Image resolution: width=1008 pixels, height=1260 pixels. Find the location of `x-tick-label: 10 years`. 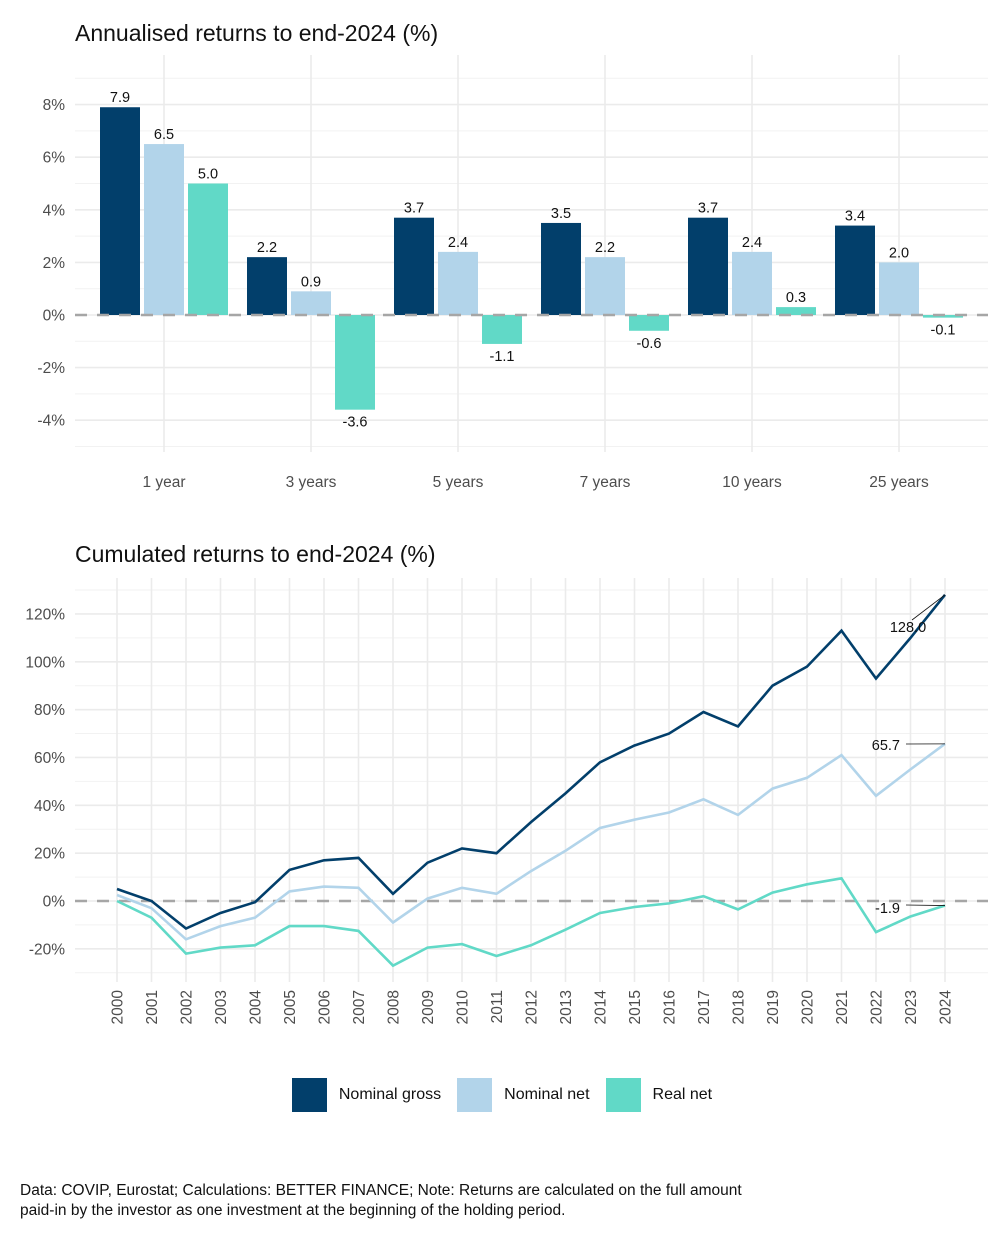

x-tick-label: 10 years is located at coordinates (752, 482).